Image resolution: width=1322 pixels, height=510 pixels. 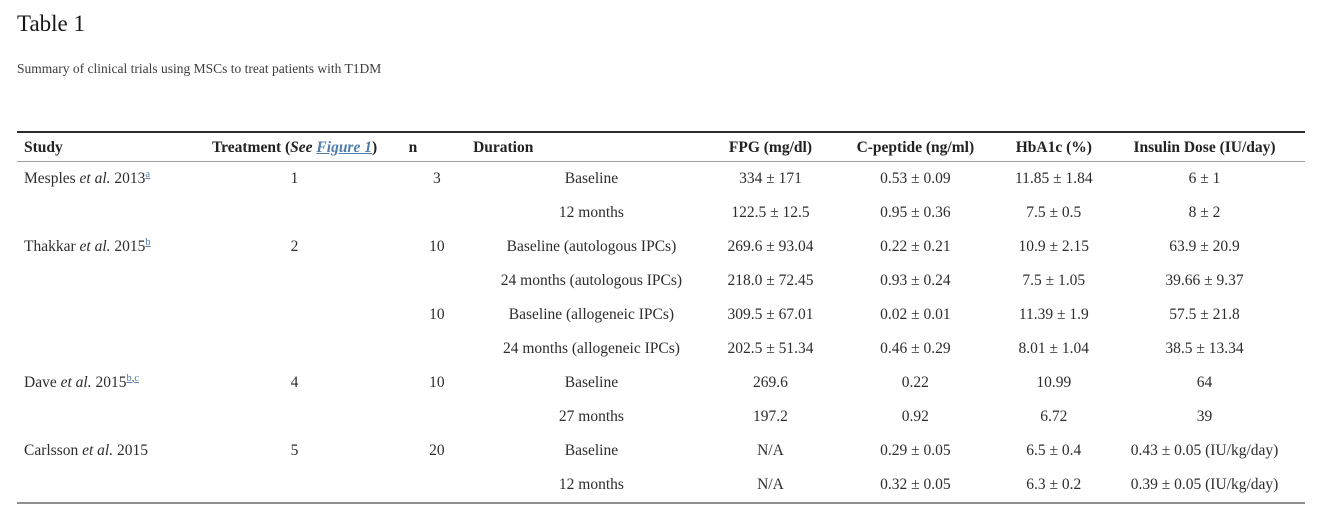 What do you see at coordinates (1204, 280) in the screenshot?
I see `insulin-cell: 39.66 ± 9.37` at bounding box center [1204, 280].